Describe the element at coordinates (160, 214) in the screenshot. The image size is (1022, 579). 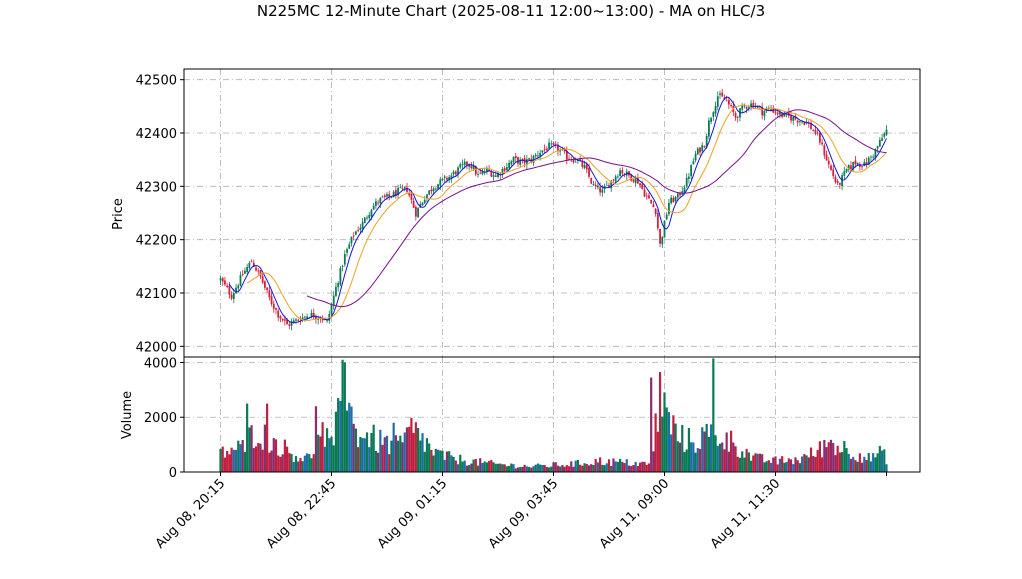
I see `price-y-axis: 42000 42100 42200 42300 42400 42500` at that location.